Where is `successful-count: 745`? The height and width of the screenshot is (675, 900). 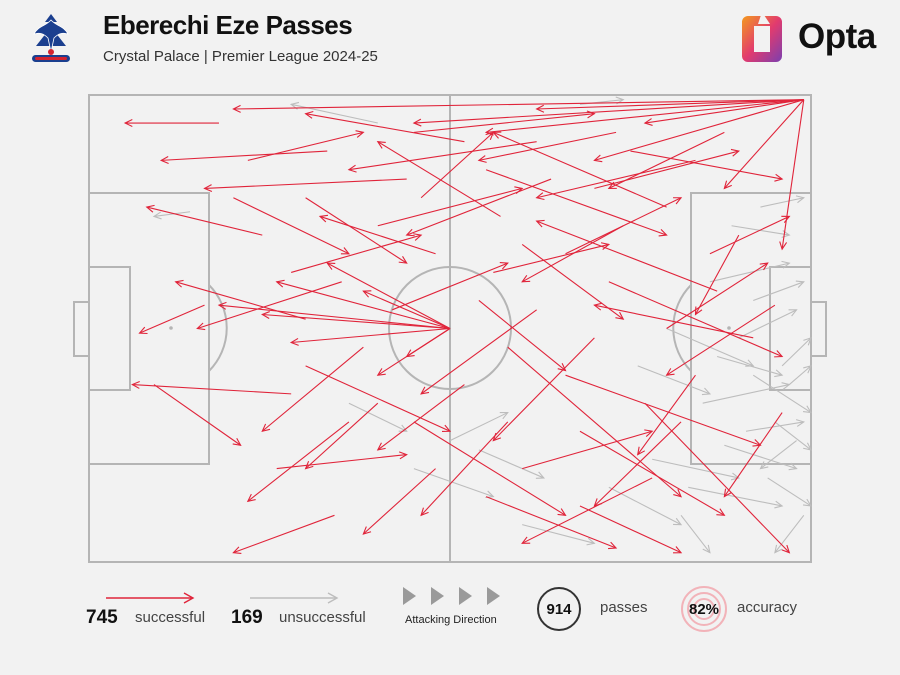
successful-count: 745 is located at coordinates (102, 617).